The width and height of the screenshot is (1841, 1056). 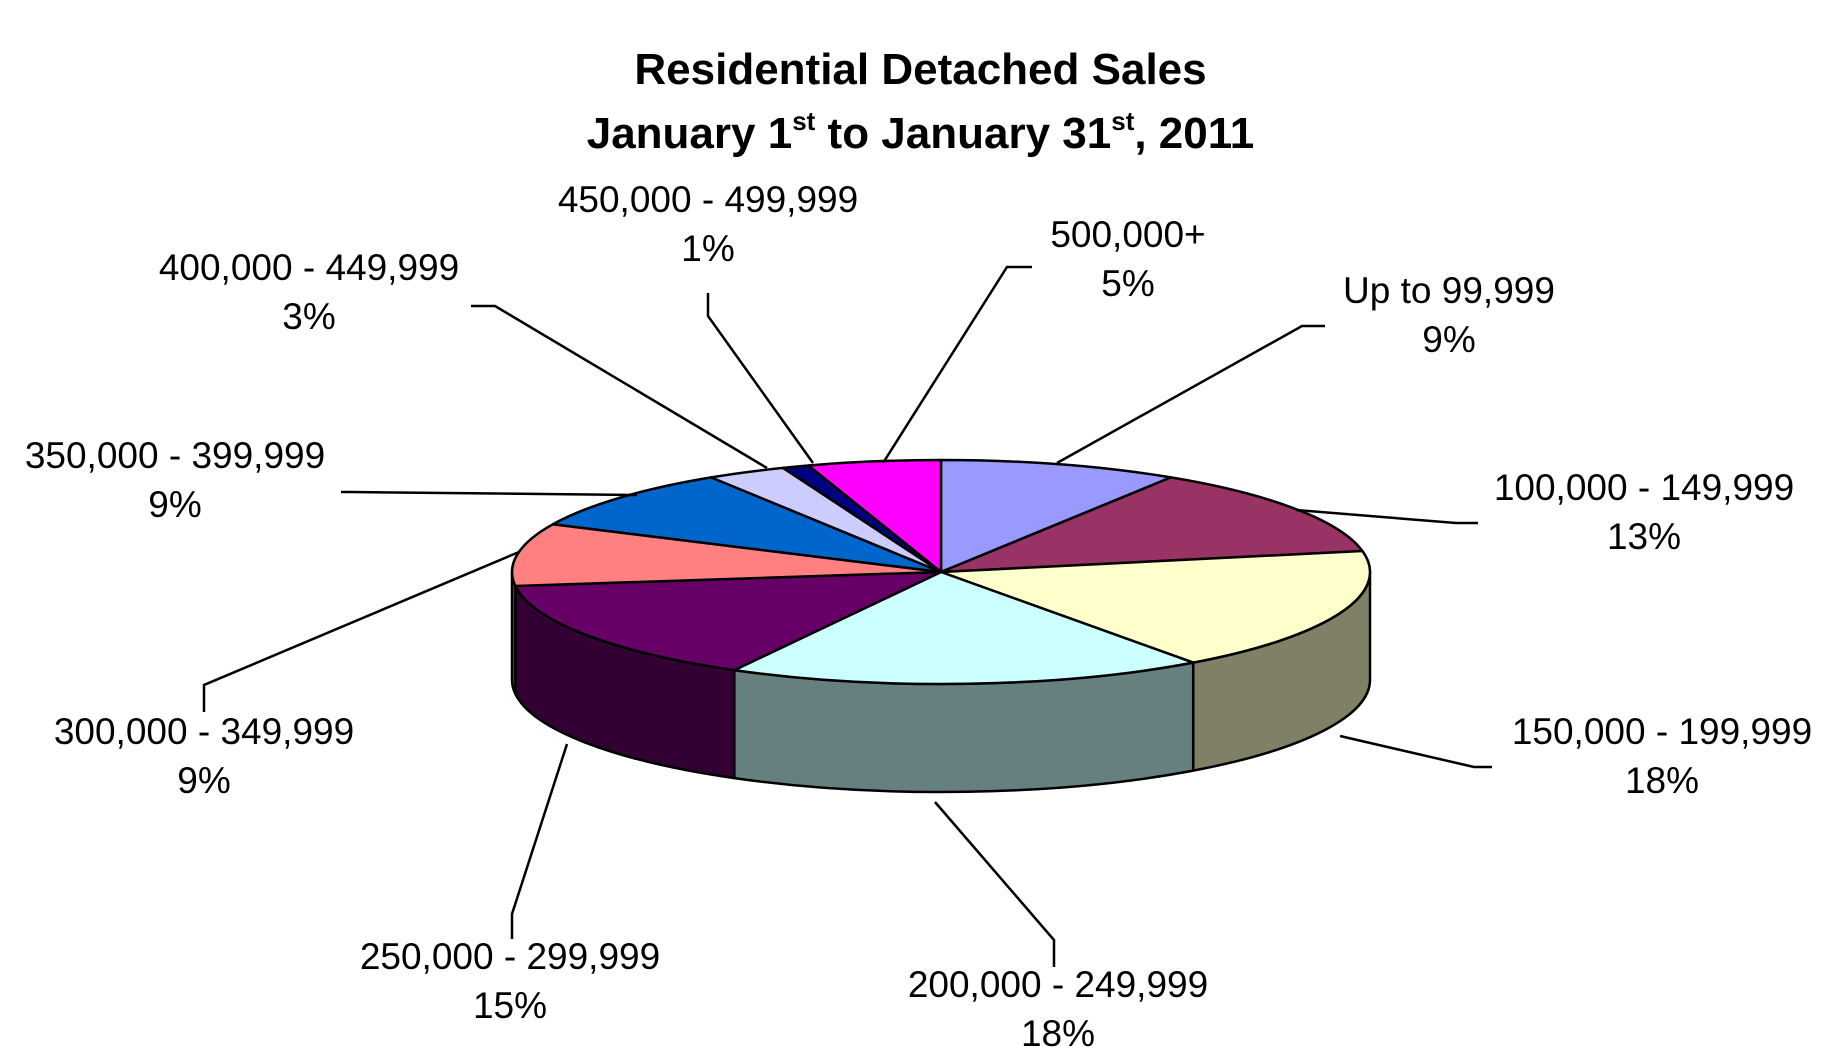 I want to click on slice-percent-150-000-199-999: 18%, so click(x=1662, y=780).